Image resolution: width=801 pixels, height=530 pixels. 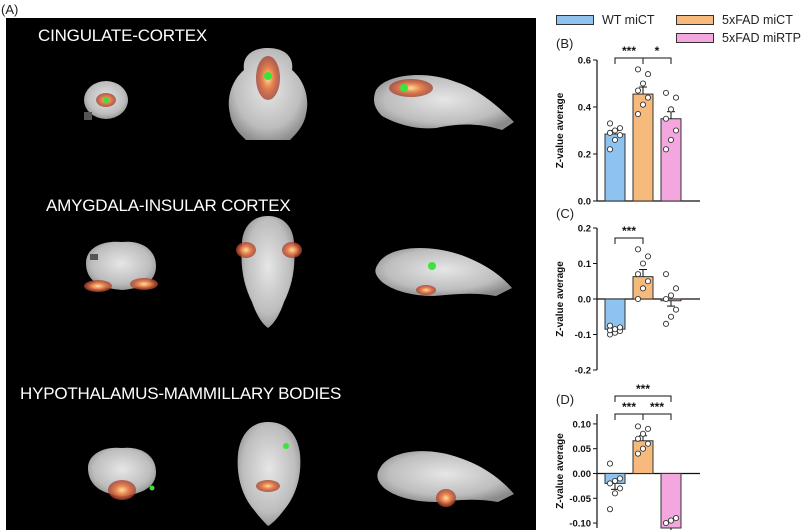 I want to click on y-tick-label: -0.10, so click(x=580, y=524).